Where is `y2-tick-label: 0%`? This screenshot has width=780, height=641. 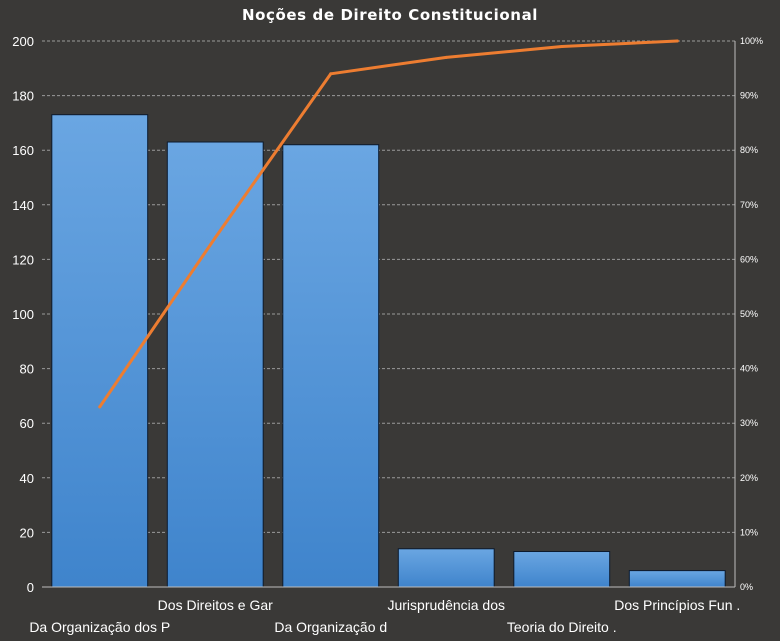
y2-tick-label: 0% is located at coordinates (746, 587).